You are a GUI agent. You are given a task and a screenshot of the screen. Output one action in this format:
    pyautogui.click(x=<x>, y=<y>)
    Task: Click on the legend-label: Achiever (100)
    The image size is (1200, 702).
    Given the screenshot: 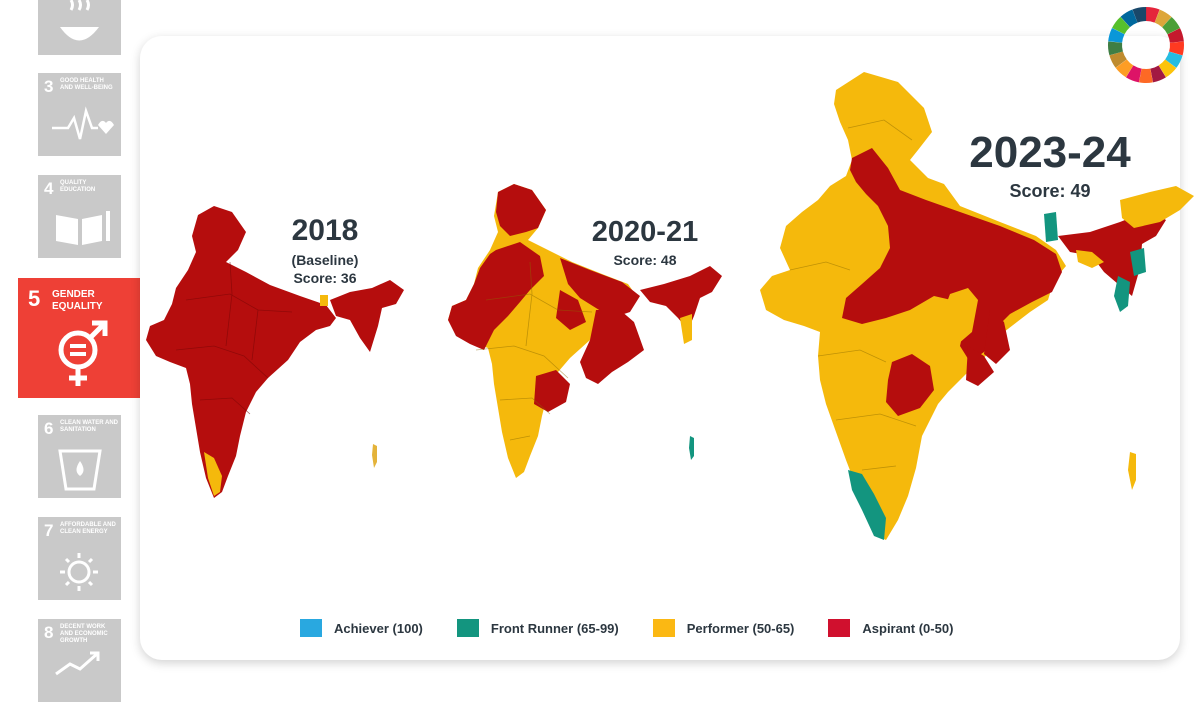 What is the action you would take?
    pyautogui.click(x=378, y=628)
    